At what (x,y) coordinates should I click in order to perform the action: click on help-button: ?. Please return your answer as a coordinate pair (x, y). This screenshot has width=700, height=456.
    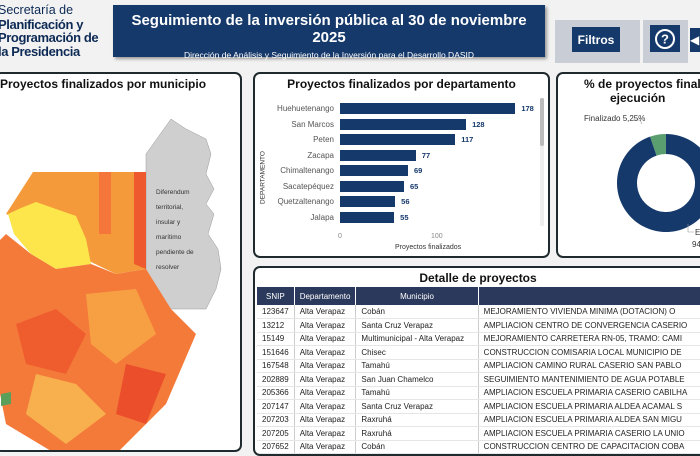
    Looking at the image, I should click on (665, 38).